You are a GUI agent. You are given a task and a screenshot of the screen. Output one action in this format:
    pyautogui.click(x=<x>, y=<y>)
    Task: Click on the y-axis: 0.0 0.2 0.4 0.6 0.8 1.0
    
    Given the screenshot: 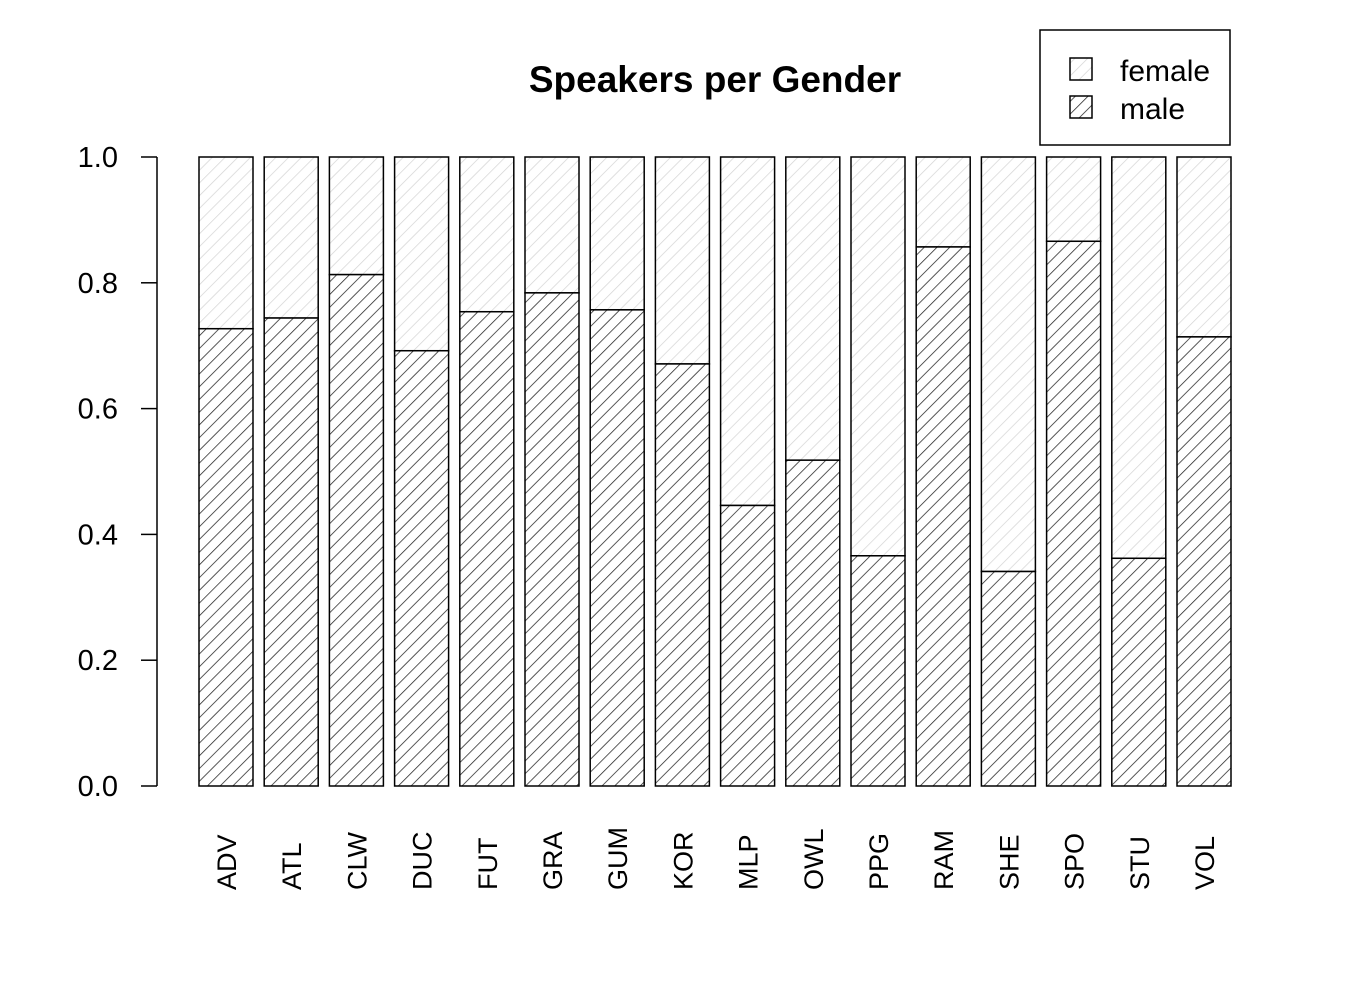 What is the action you would take?
    pyautogui.click(x=118, y=472)
    